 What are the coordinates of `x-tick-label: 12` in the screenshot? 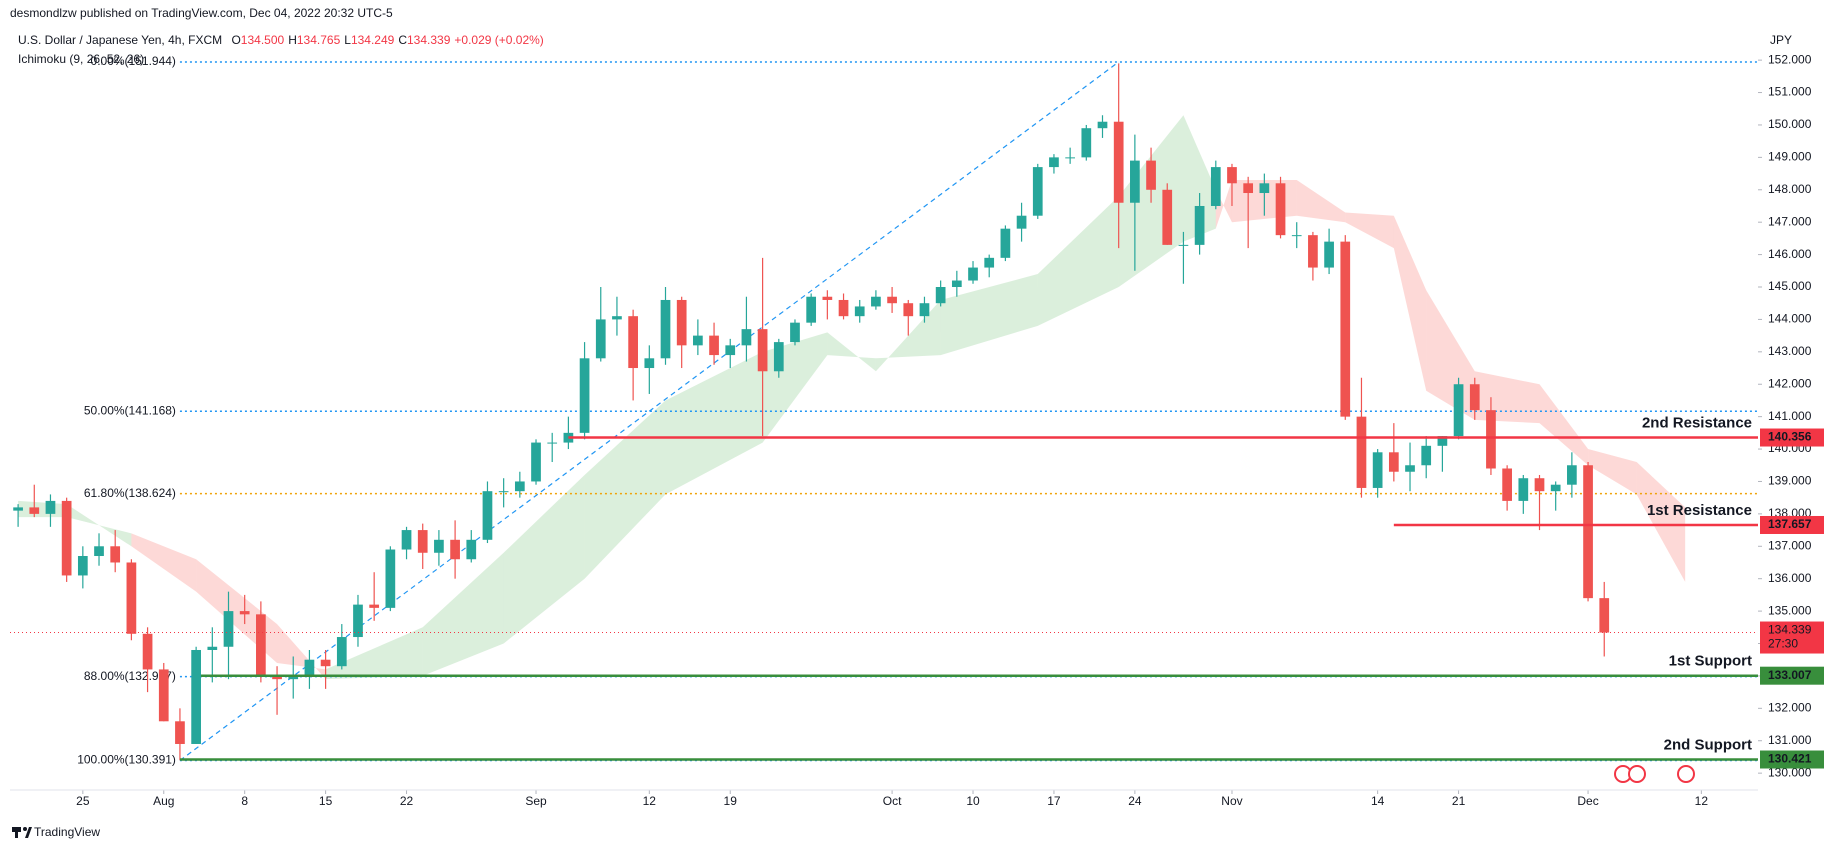 It's located at (650, 801).